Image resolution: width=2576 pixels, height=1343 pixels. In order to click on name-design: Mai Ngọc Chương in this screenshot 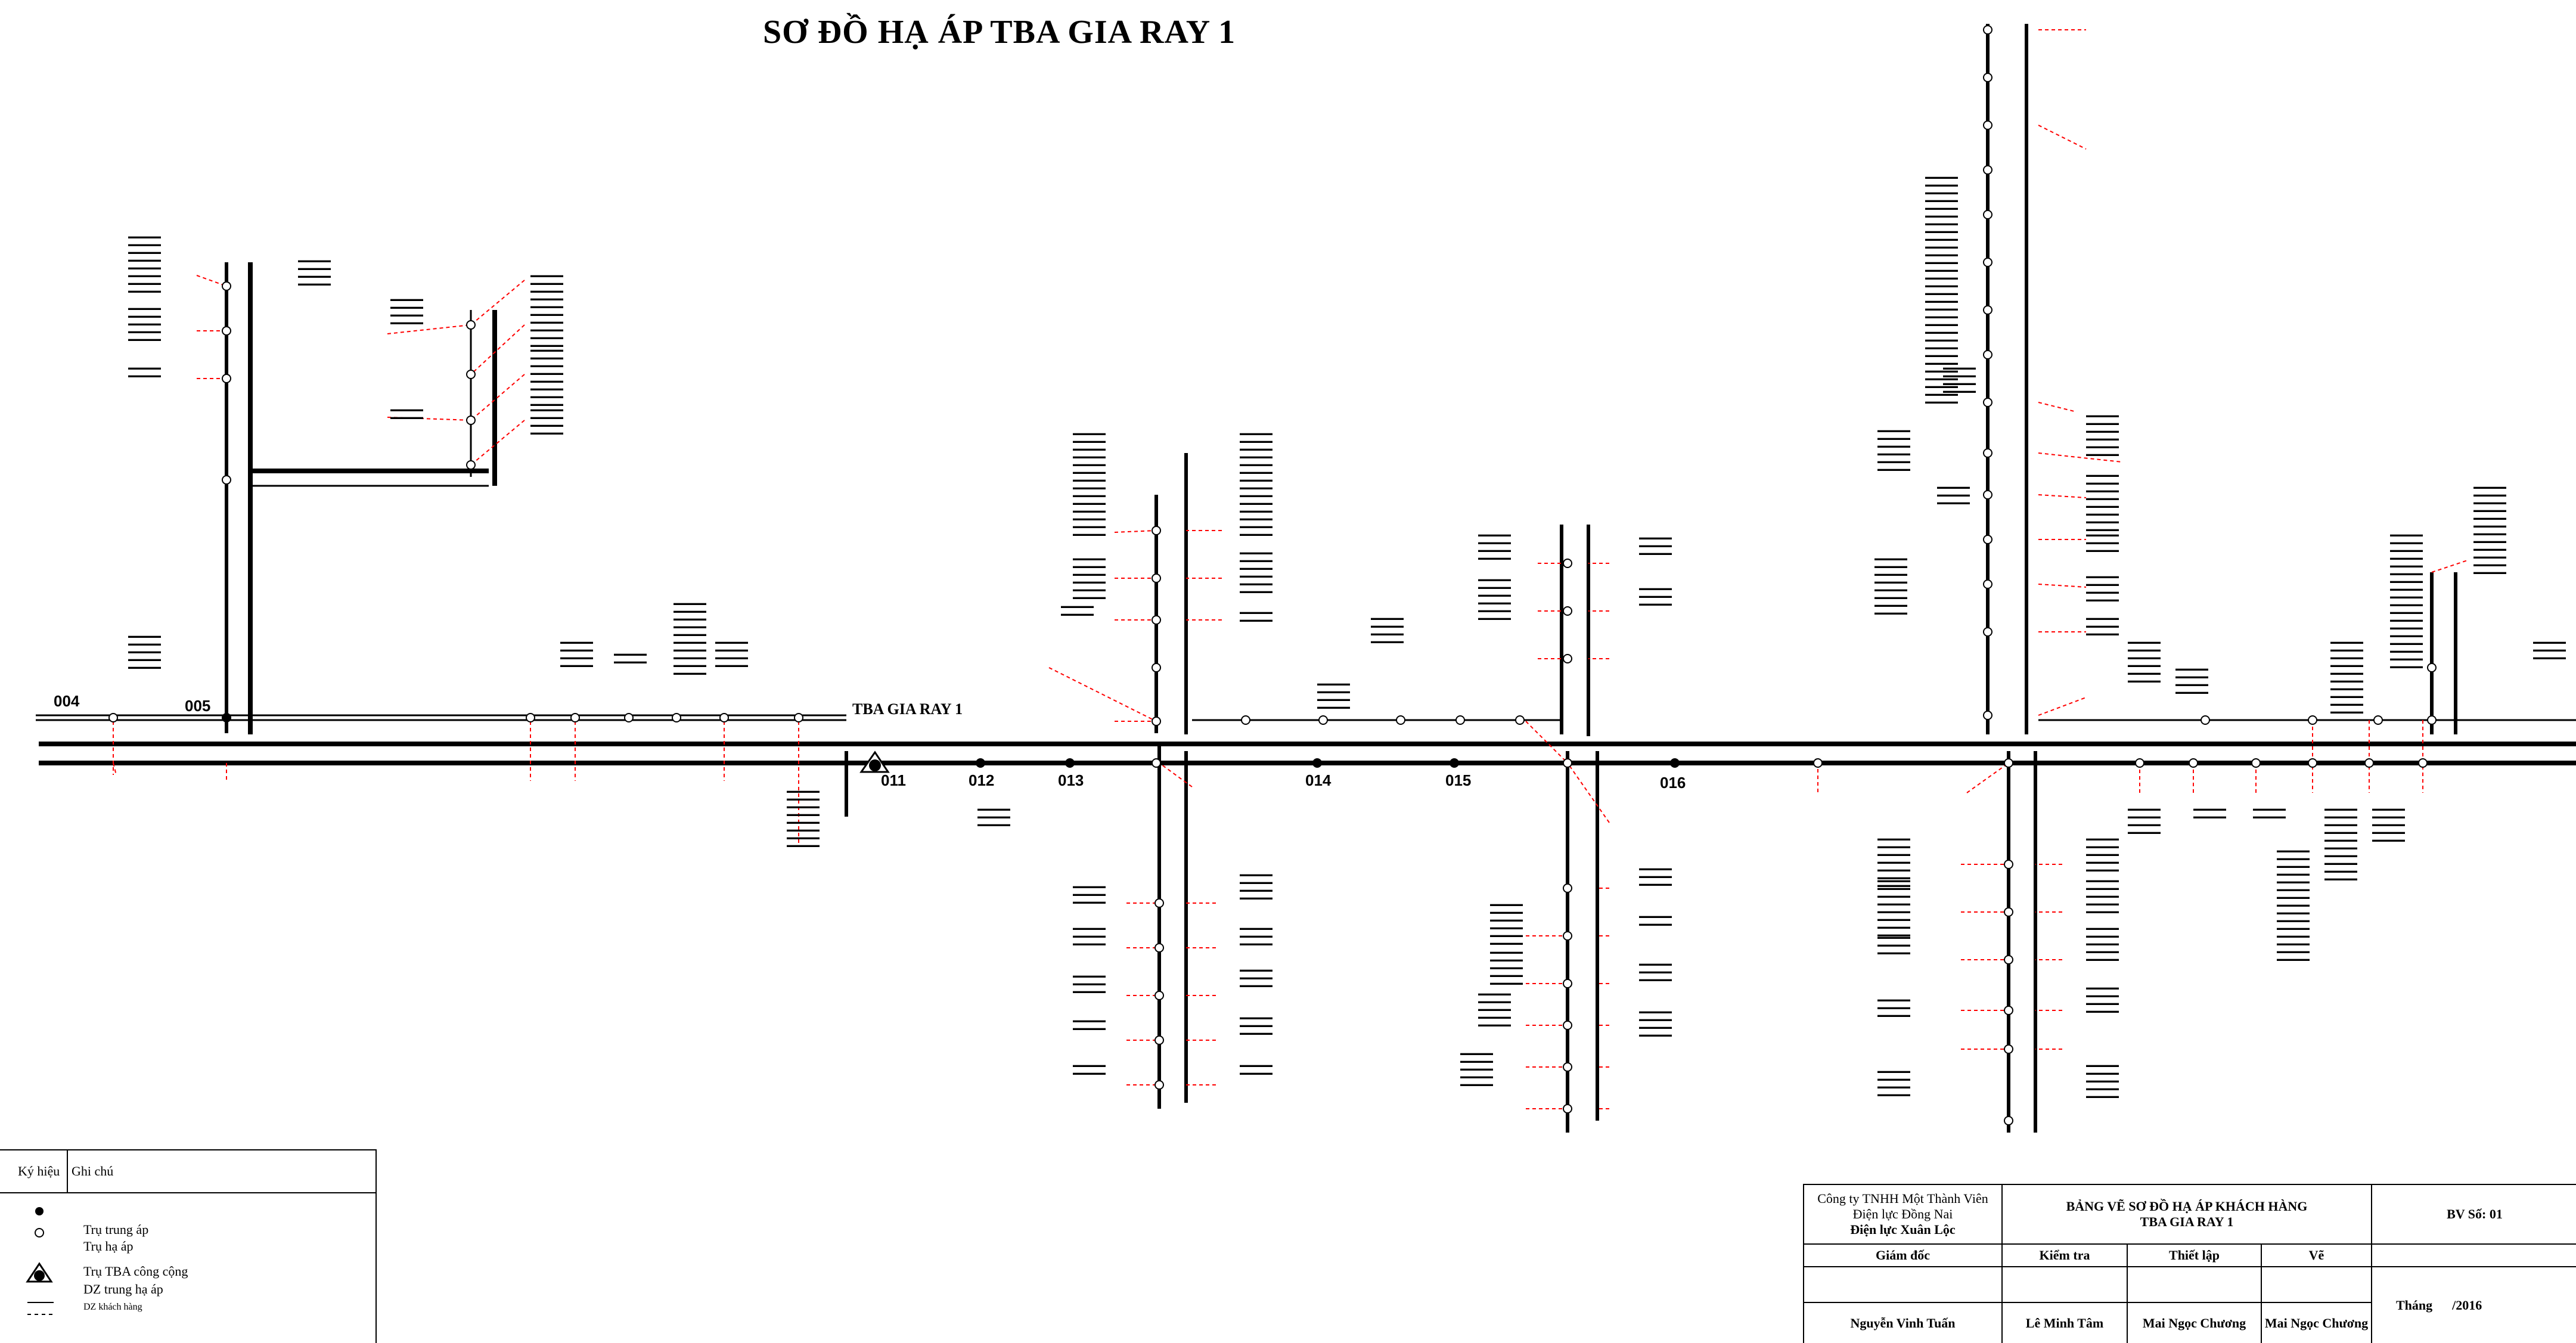, I will do `click(2195, 1323)`.